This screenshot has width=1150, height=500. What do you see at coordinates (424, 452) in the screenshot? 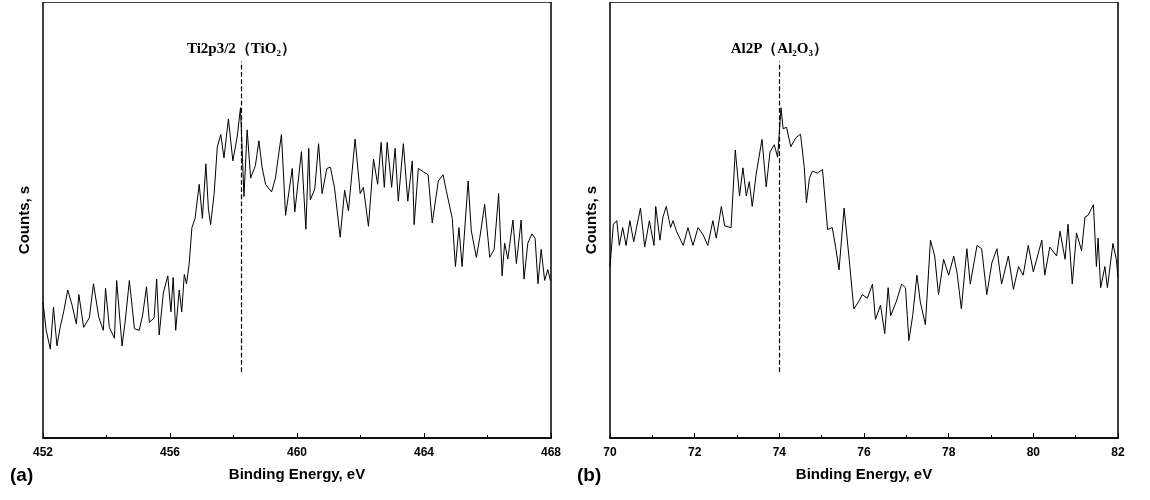
I see `x-tick-label: 464` at bounding box center [424, 452].